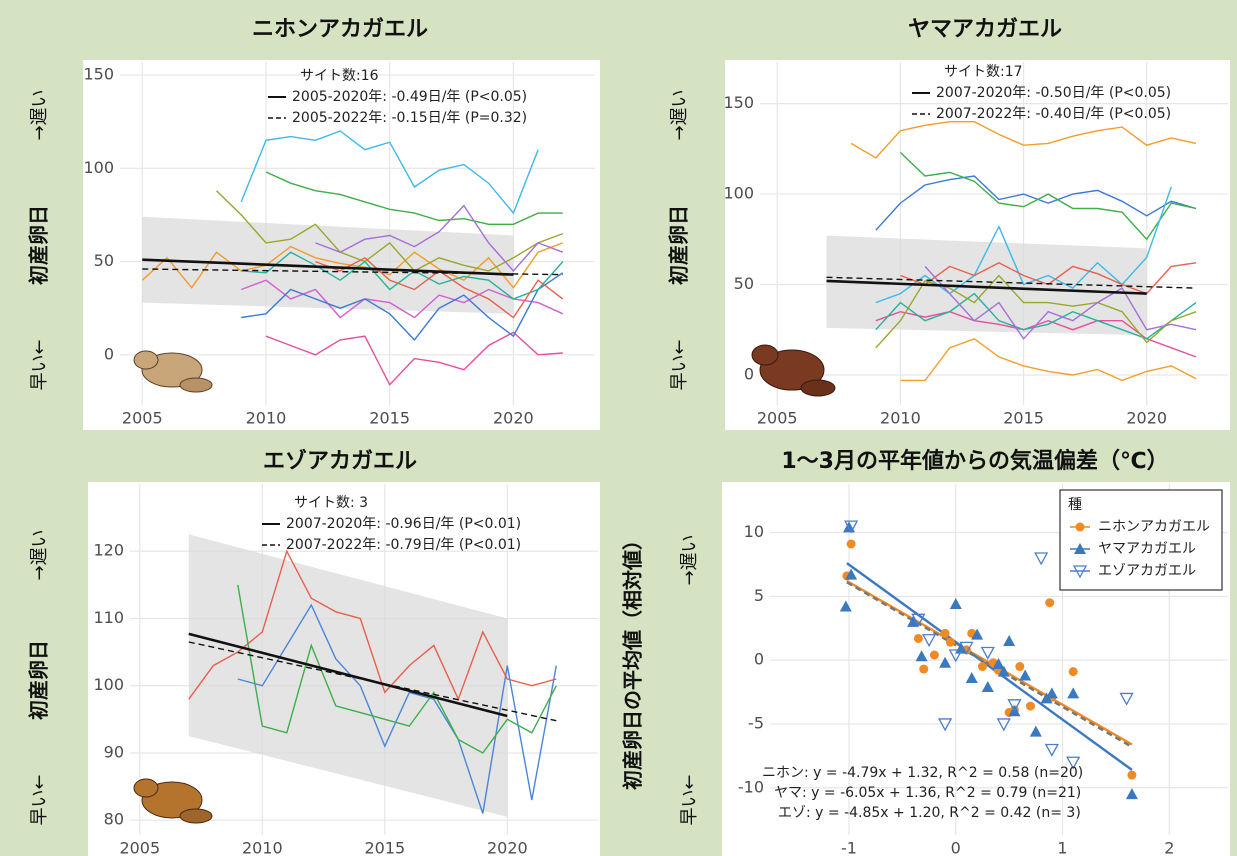 The width and height of the screenshot is (1237, 856). What do you see at coordinates (756, 722) in the screenshot?
I see `y-tick-label: -5` at bounding box center [756, 722].